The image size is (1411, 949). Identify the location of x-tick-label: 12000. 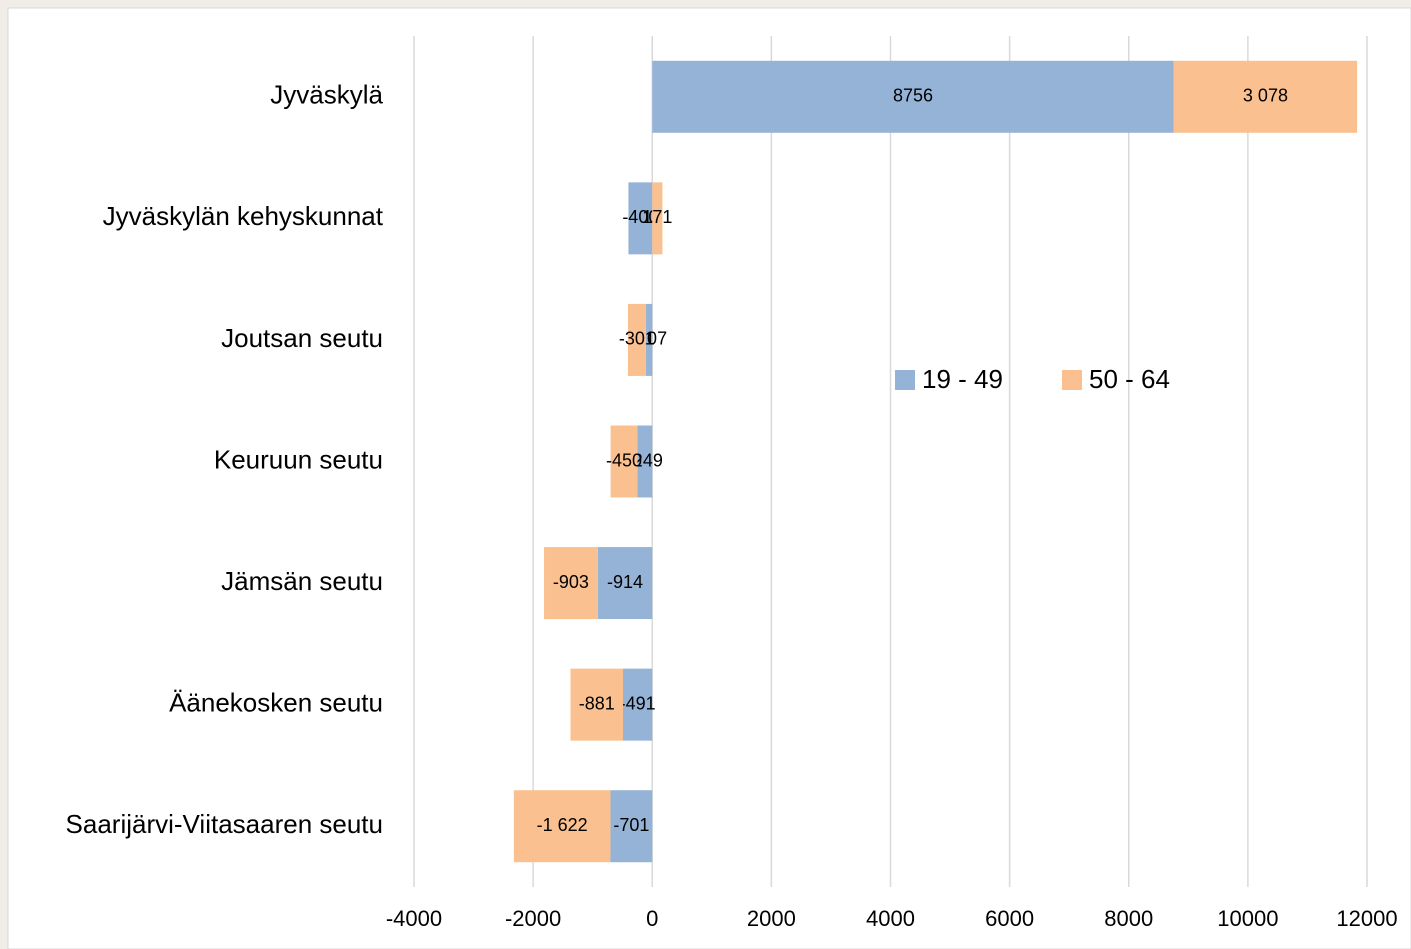
(1366, 918).